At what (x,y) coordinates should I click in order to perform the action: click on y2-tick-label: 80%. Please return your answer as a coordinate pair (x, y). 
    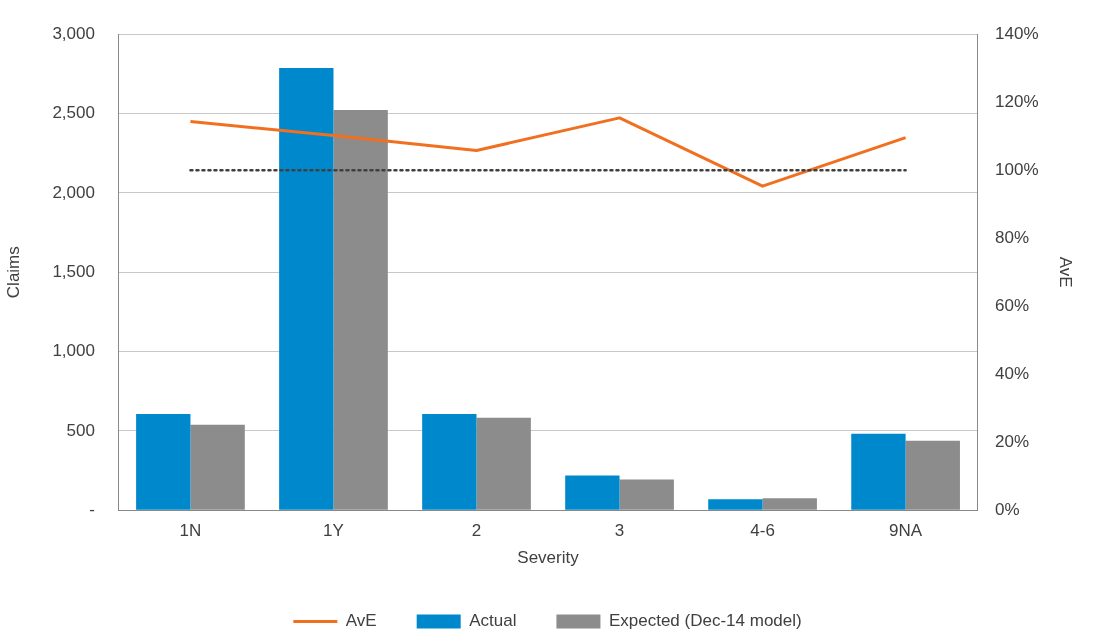
    Looking at the image, I should click on (1012, 237).